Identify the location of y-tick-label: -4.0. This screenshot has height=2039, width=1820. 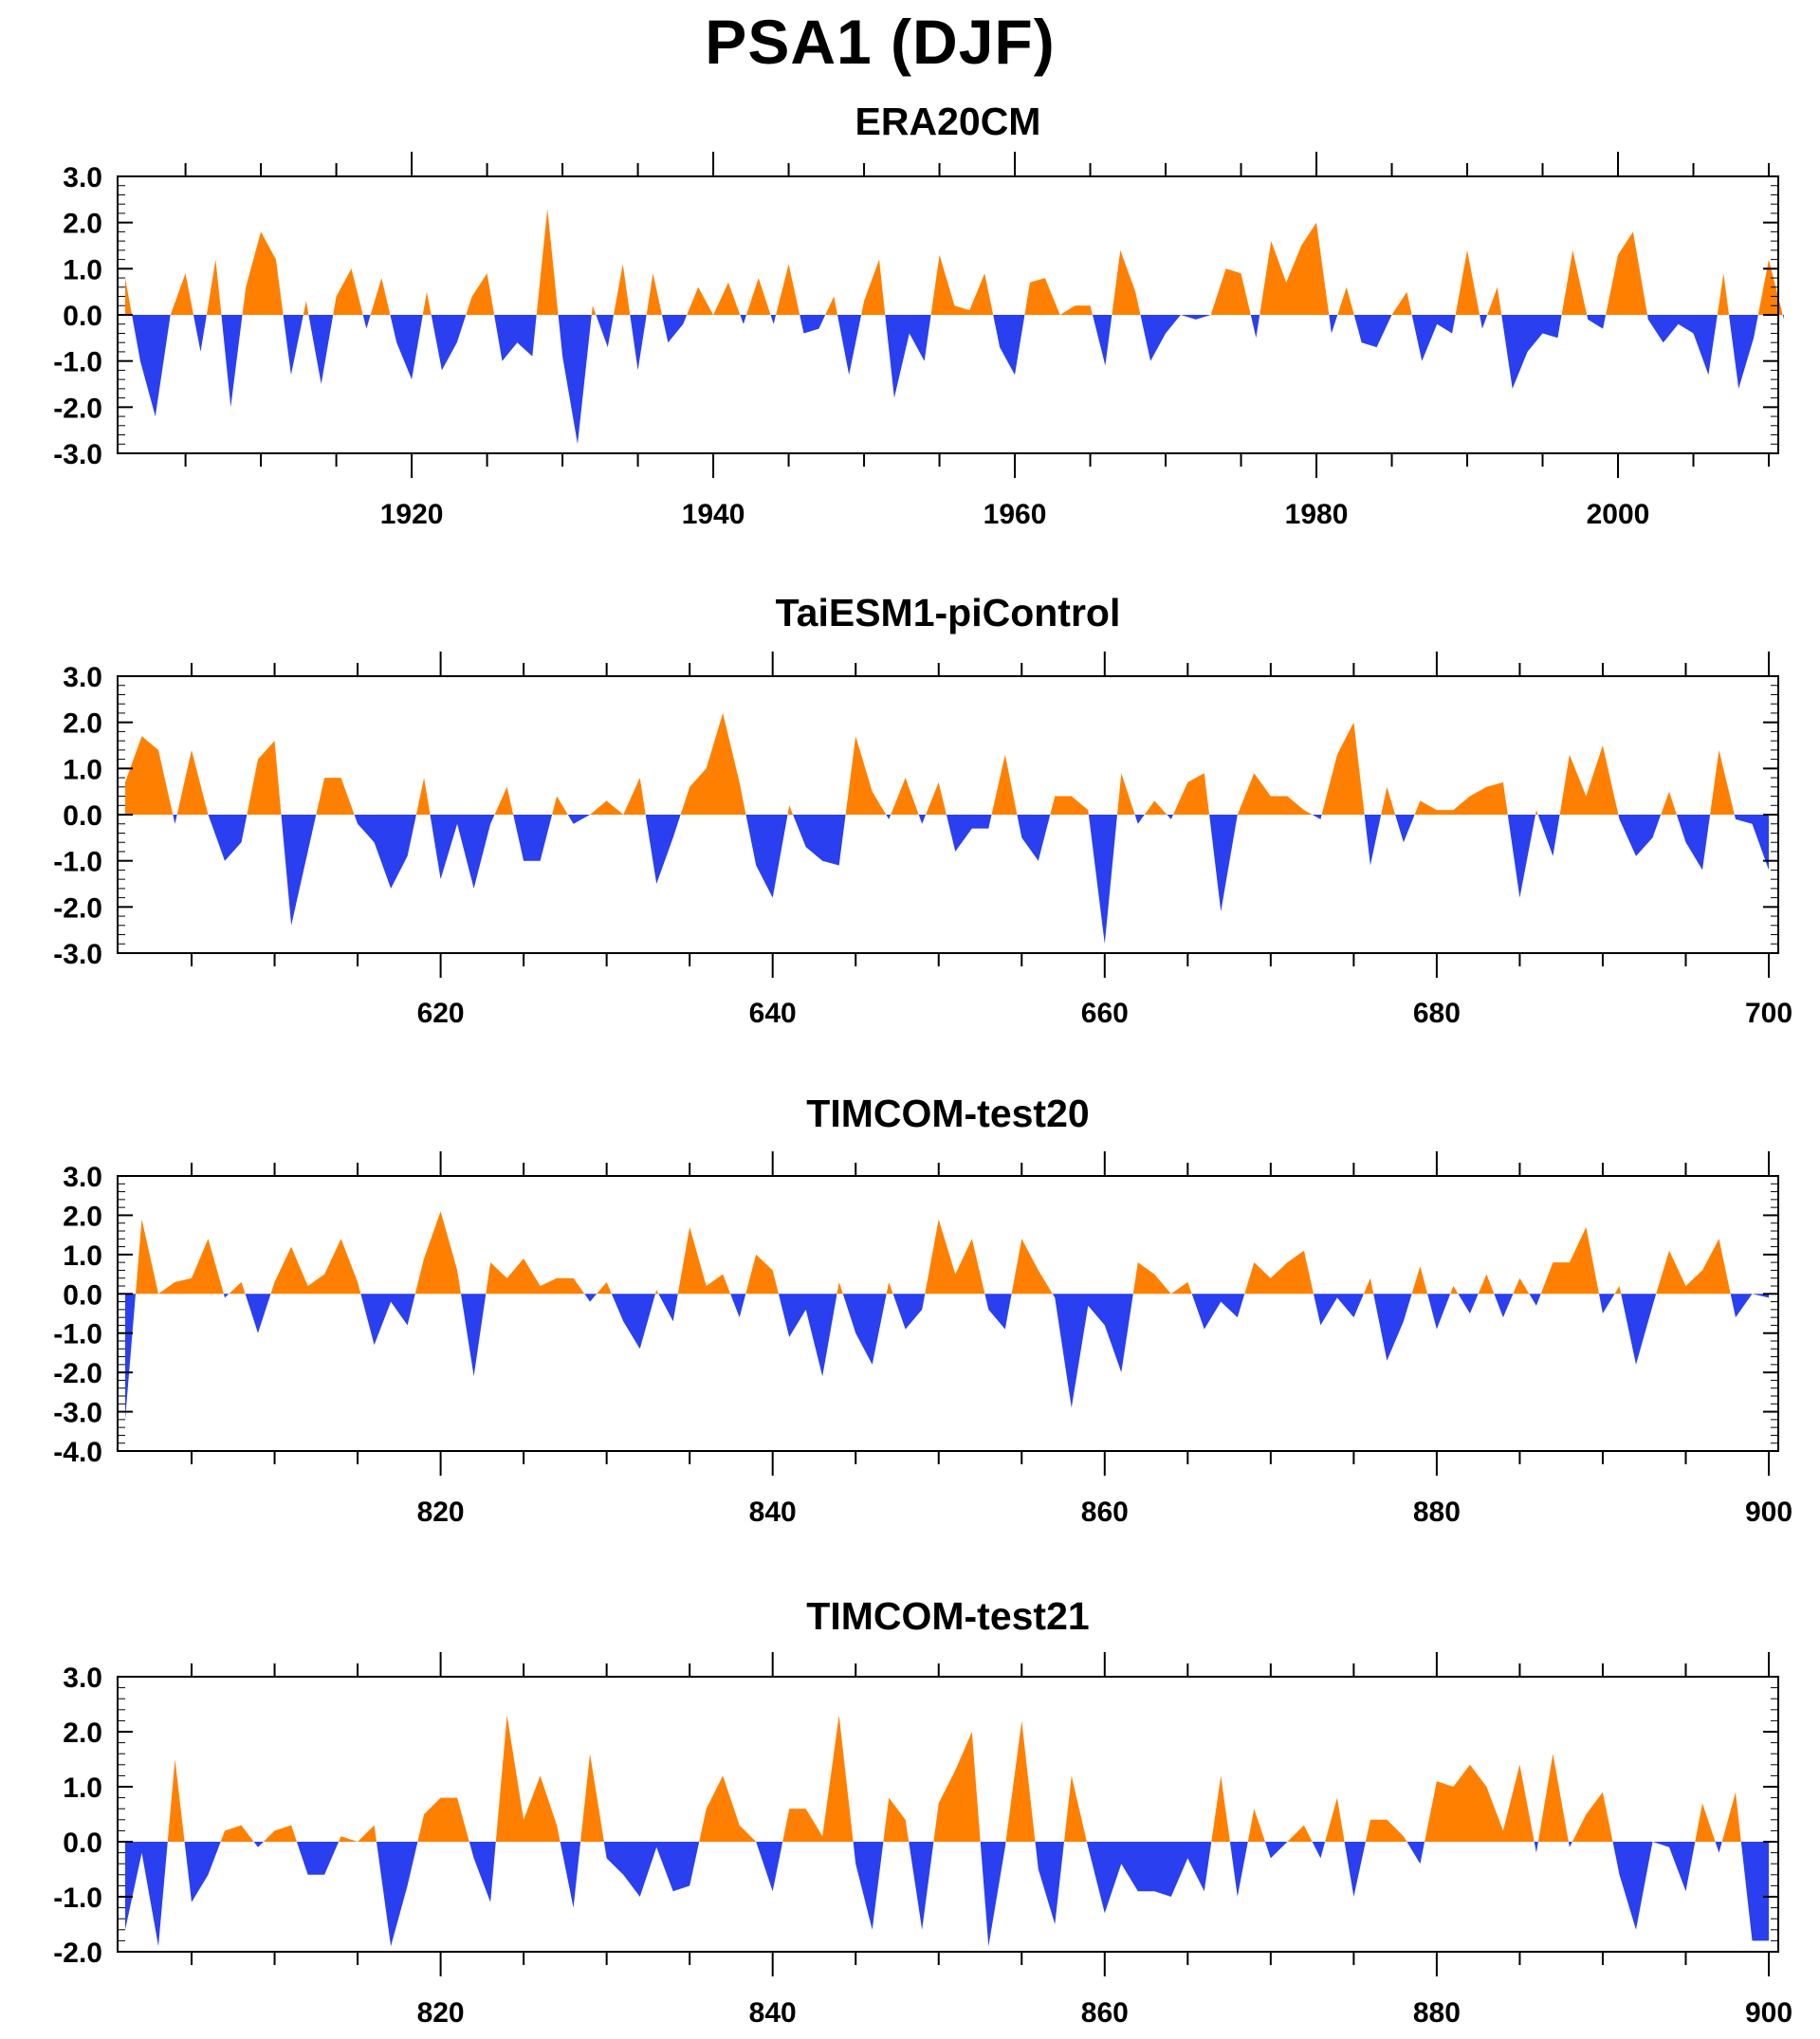
(77, 1453).